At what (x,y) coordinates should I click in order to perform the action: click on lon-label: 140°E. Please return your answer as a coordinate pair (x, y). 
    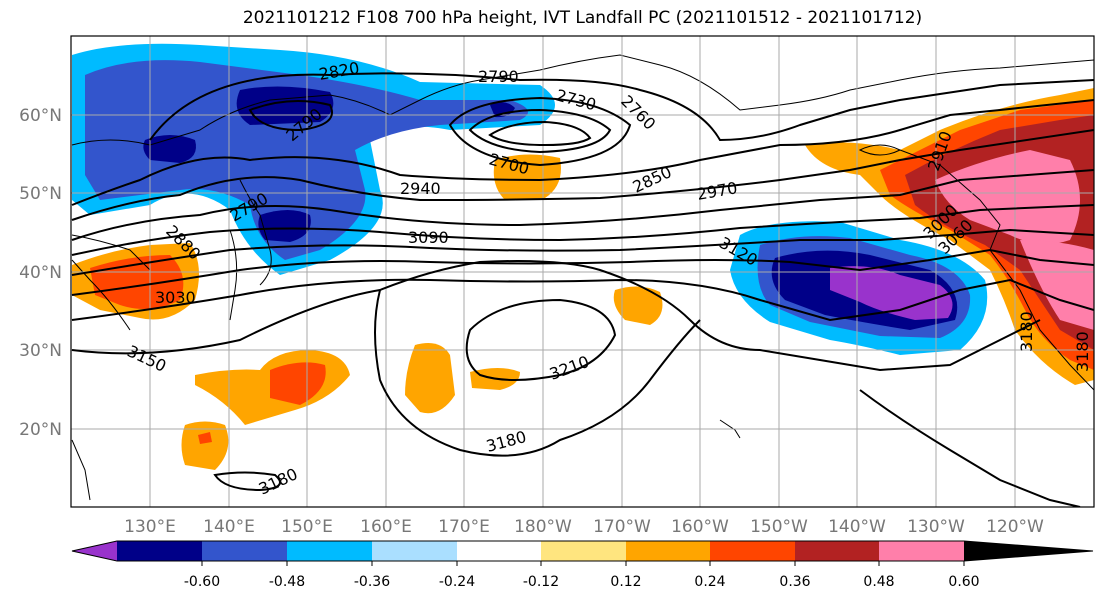
    Looking at the image, I should click on (229, 527).